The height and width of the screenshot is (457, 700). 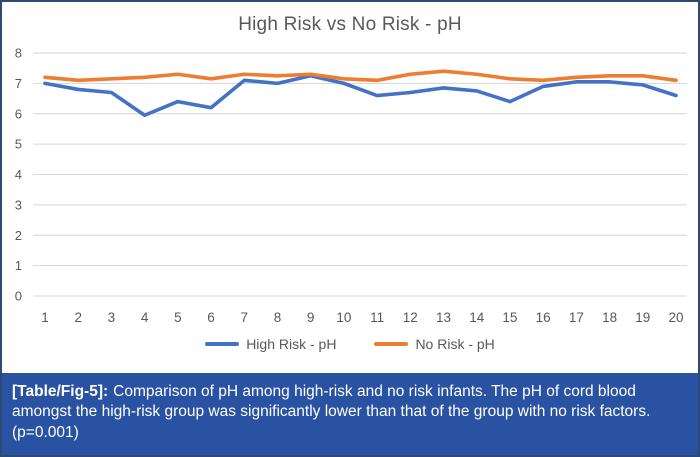 What do you see at coordinates (222, 344) in the screenshot?
I see `legend-swatch-high-risk-icon` at bounding box center [222, 344].